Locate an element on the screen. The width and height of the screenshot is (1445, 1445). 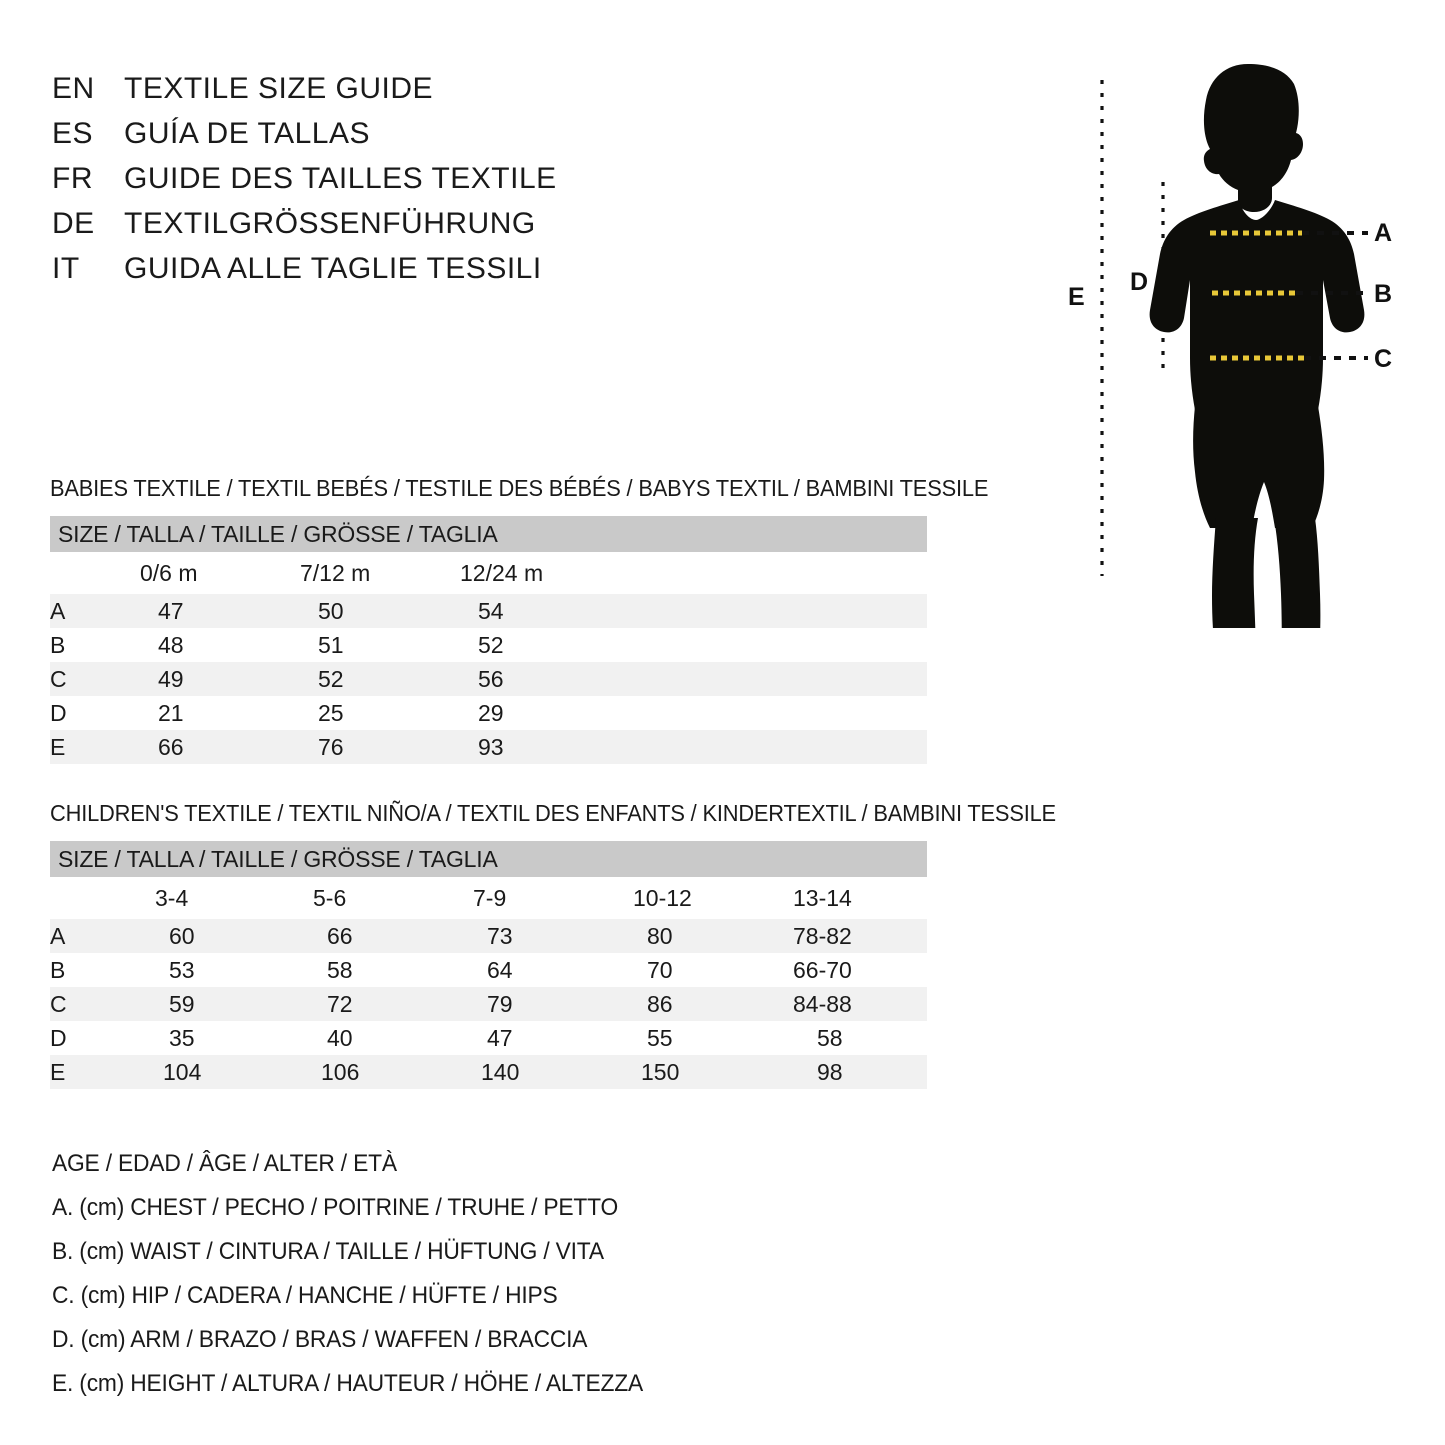
language-code-fr: FR is located at coordinates (72, 178).